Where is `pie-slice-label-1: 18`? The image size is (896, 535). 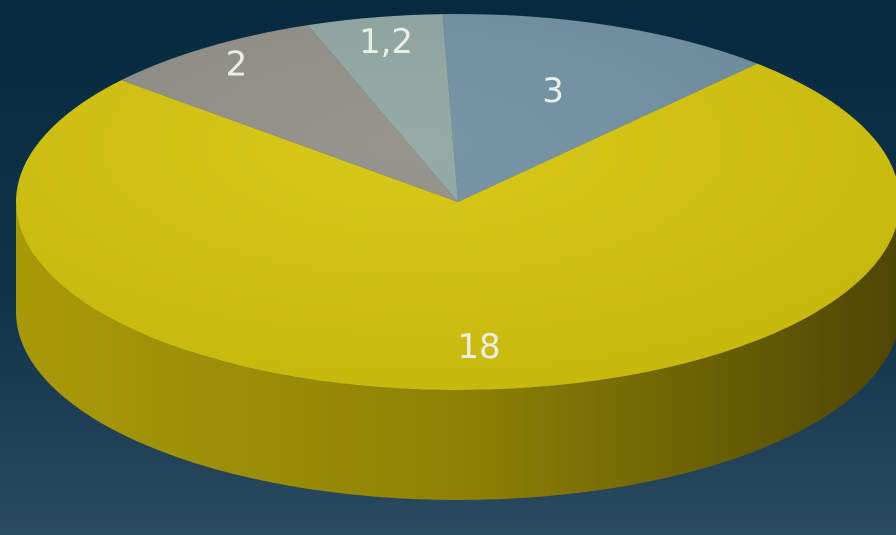
pie-slice-label-1: 18 is located at coordinates (478, 347).